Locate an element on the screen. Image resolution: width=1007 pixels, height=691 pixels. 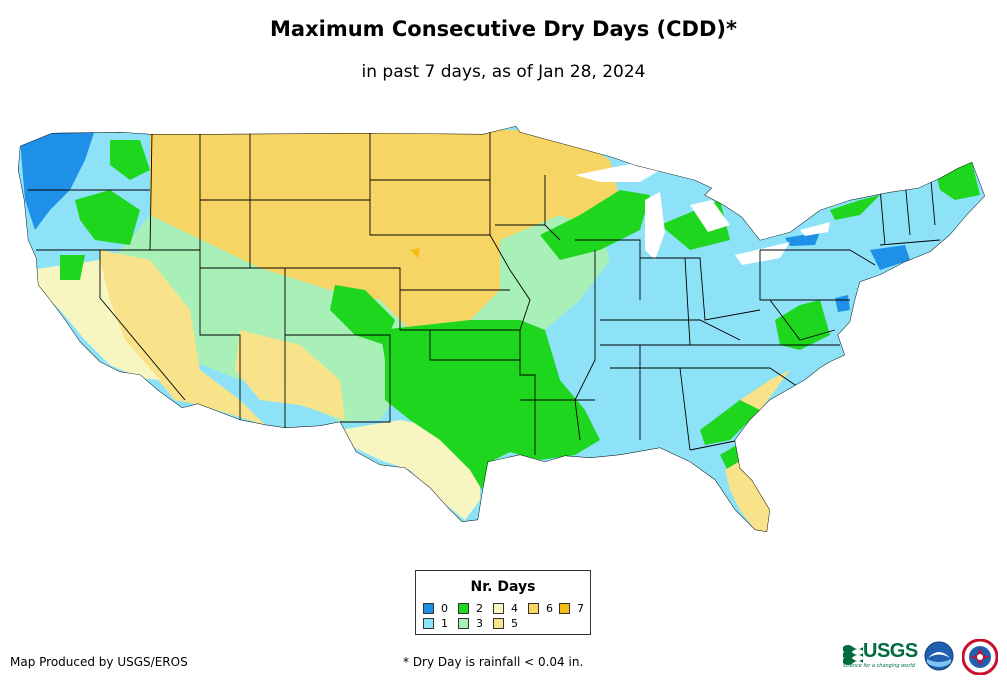
legend-label-6: 6 is located at coordinates (549, 608).